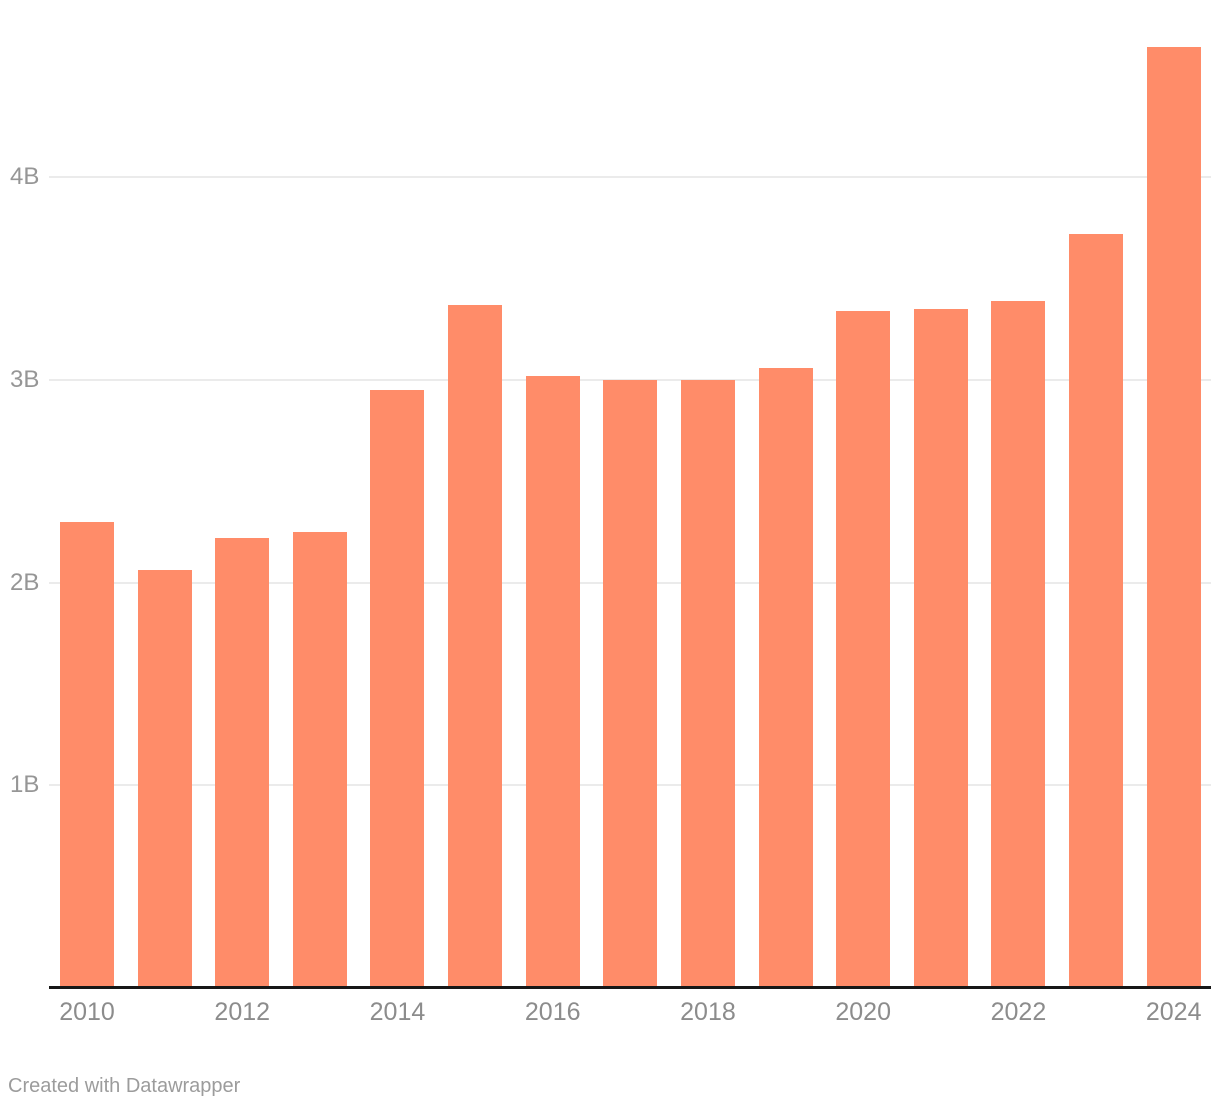  What do you see at coordinates (863, 649) in the screenshot?
I see `bar-2020` at bounding box center [863, 649].